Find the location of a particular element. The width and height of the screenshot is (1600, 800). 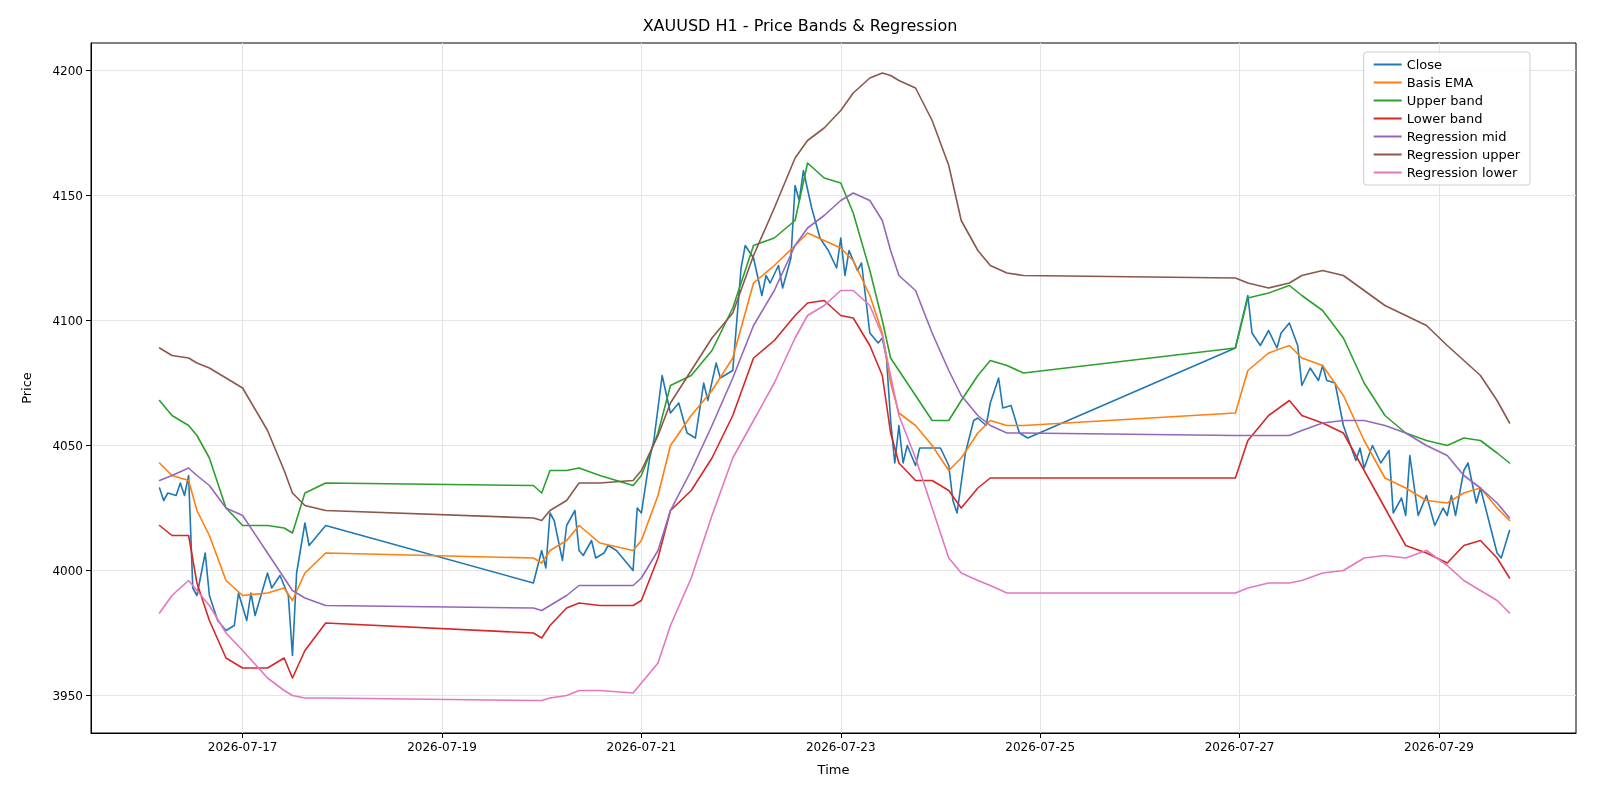

legend-label: Basis EMA is located at coordinates (1440, 82).